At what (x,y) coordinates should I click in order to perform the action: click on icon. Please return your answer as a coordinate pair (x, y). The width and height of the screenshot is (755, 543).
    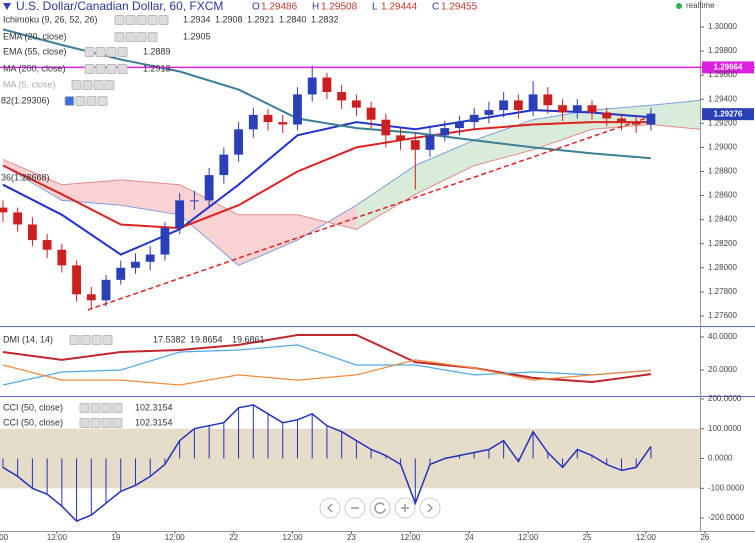
    Looking at the image, I should click on (405, 508).